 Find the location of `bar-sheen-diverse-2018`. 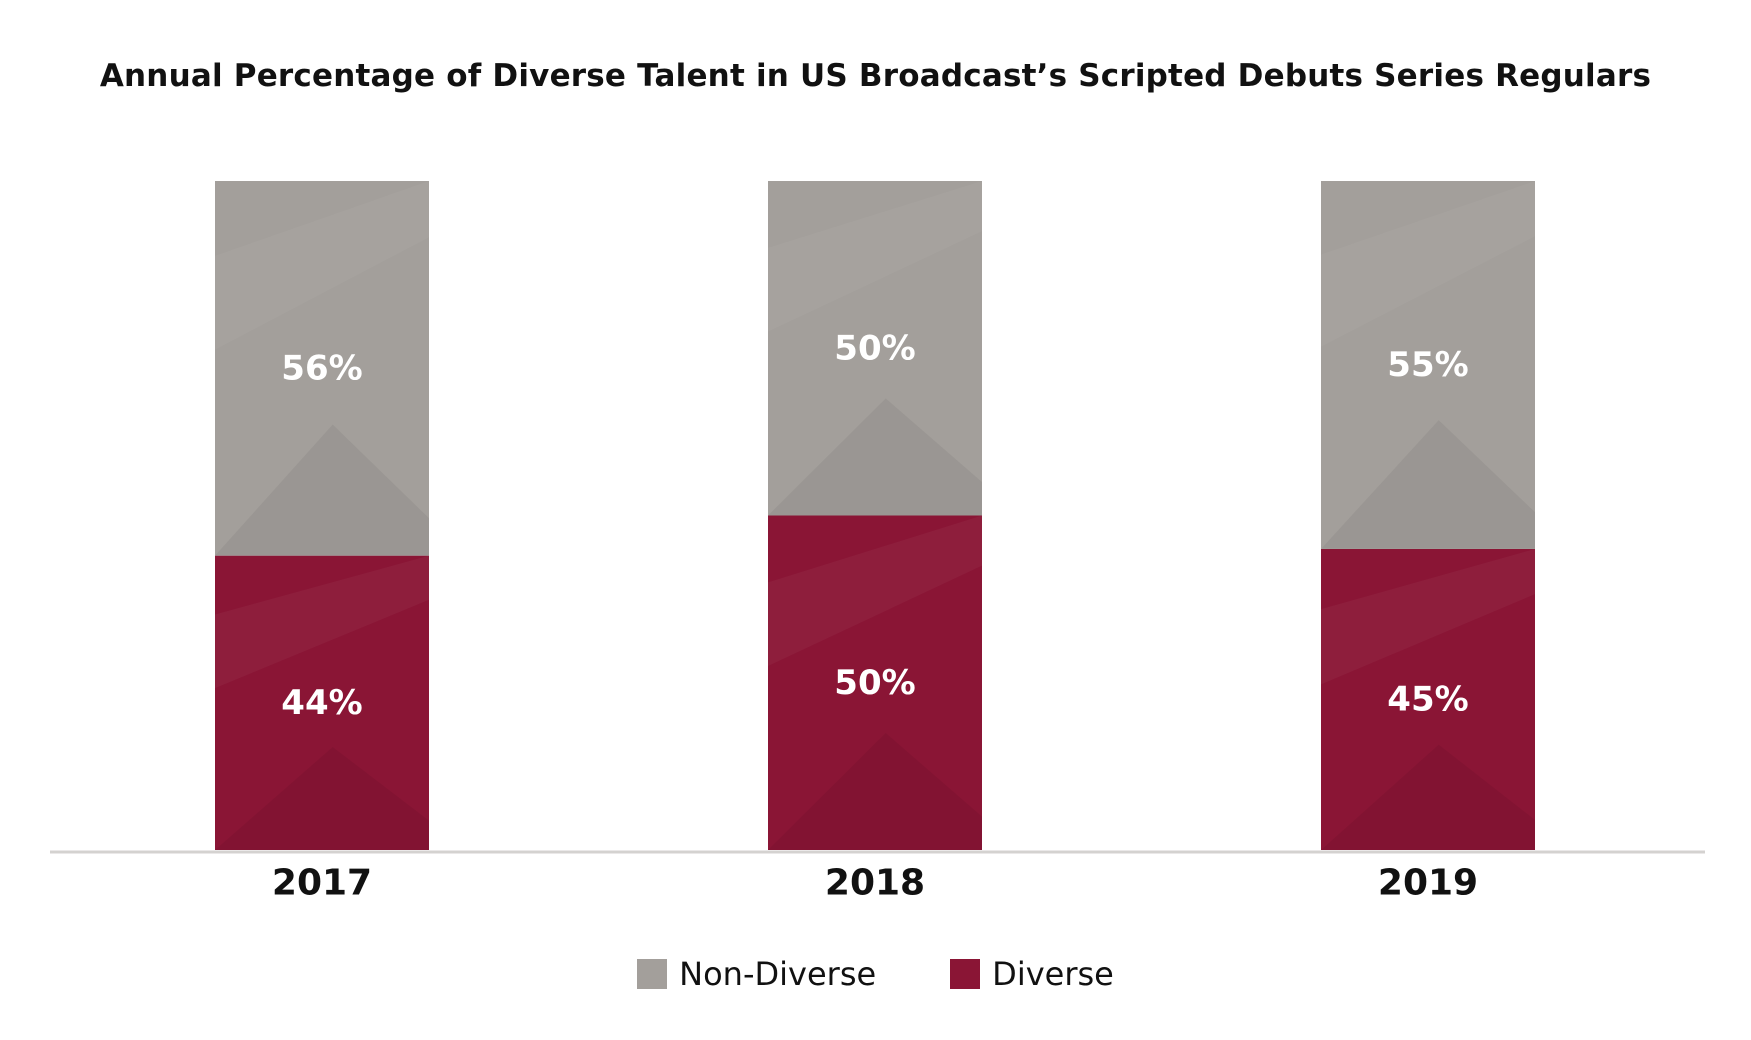

bar-sheen-diverse-2018 is located at coordinates (875, 591).